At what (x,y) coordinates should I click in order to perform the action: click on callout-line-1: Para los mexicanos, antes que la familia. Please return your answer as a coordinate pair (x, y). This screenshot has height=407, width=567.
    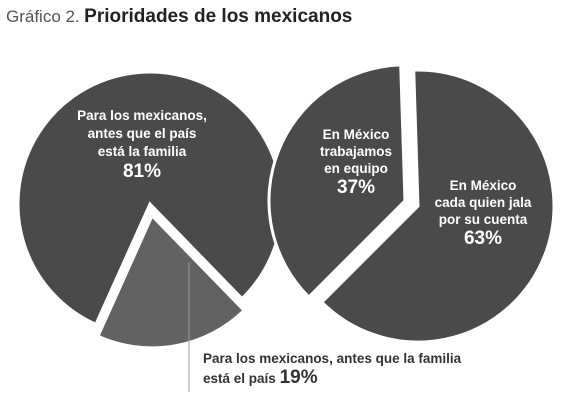
    Looking at the image, I should click on (332, 358).